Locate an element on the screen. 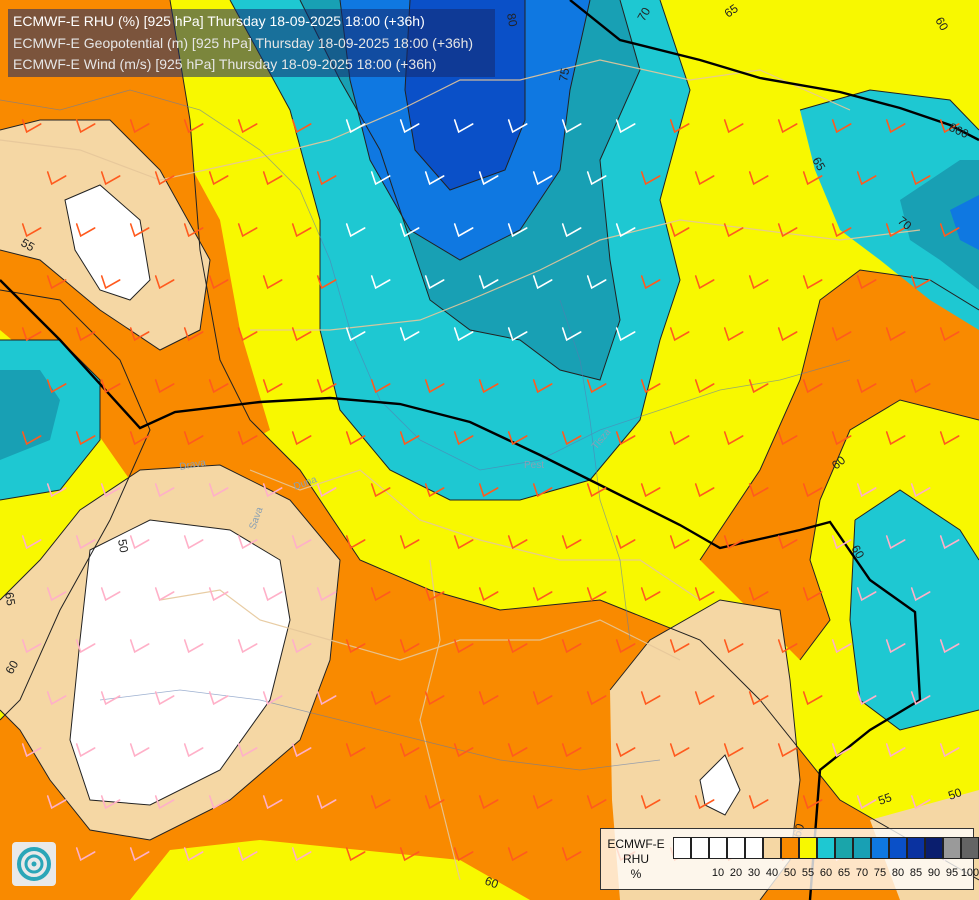 The image size is (979, 900). contour-label: 70 is located at coordinates (643, 14).